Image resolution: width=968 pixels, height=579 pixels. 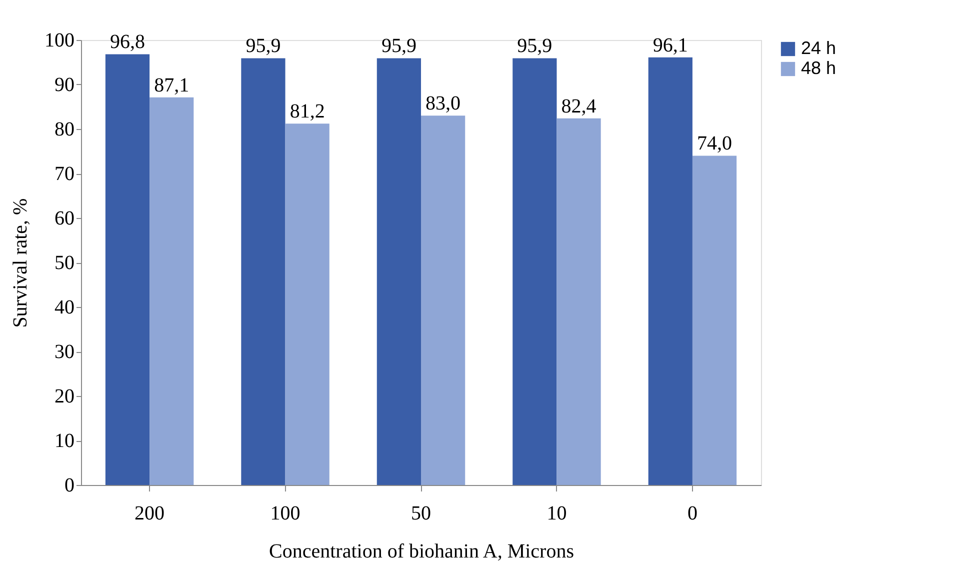 What do you see at coordinates (307, 111) in the screenshot?
I see `data-label: 81,2` at bounding box center [307, 111].